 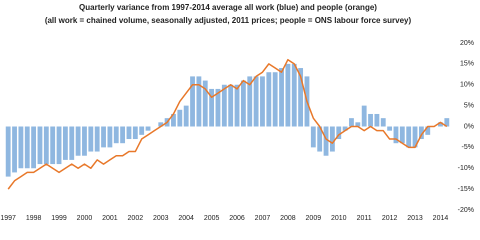 I want to click on x-tick-label: 2002, so click(x=136, y=218).